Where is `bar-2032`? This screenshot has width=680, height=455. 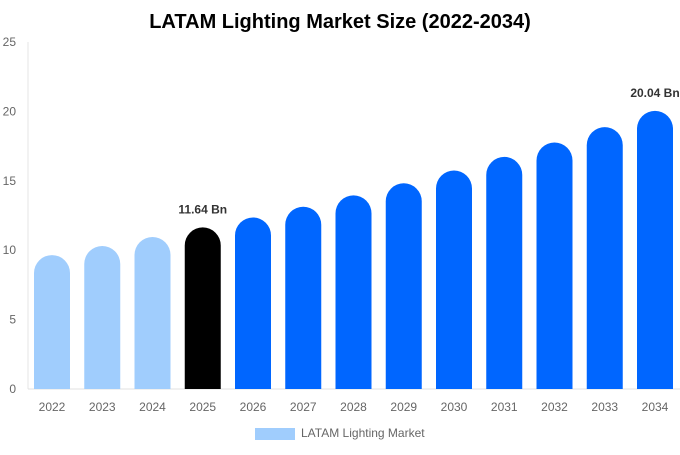
bar-2032 is located at coordinates (554, 265).